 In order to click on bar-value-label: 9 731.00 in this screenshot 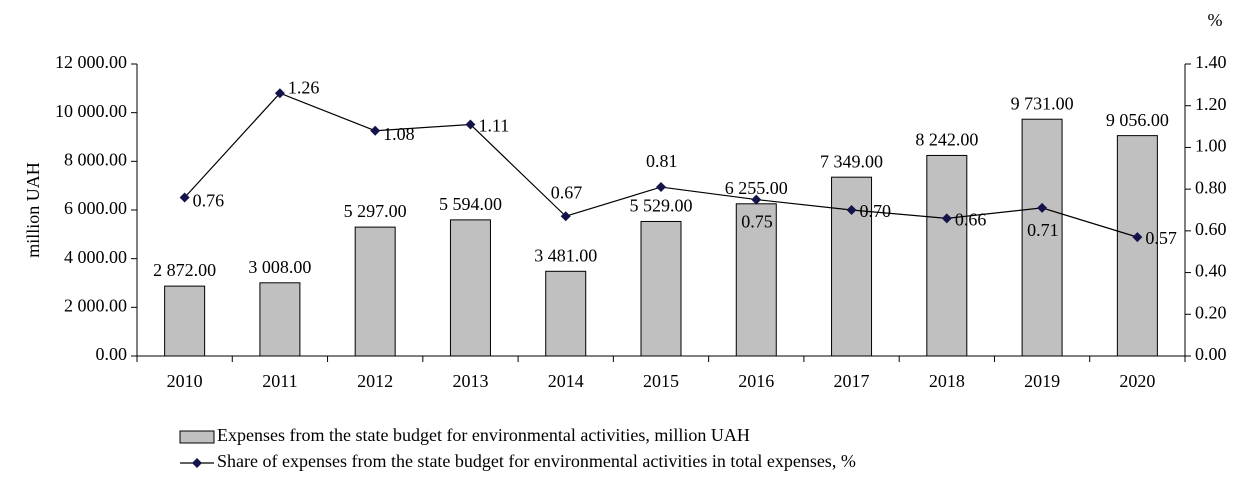, I will do `click(1042, 103)`.